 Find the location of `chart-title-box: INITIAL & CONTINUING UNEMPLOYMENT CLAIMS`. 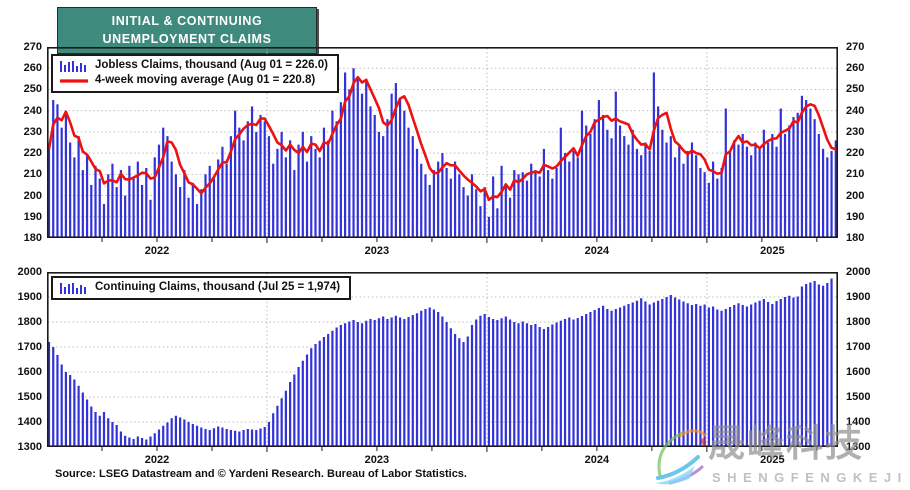

chart-title-box: INITIAL & CONTINUING UNEMPLOYMENT CLAIMS is located at coordinates (187, 30).